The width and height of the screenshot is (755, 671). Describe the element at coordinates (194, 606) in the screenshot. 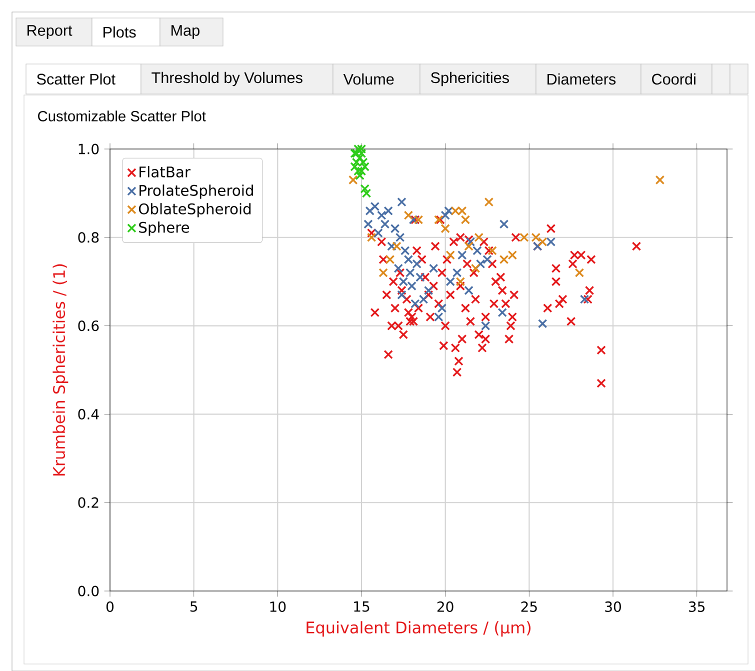

I see `x-tick-label: 5` at that location.